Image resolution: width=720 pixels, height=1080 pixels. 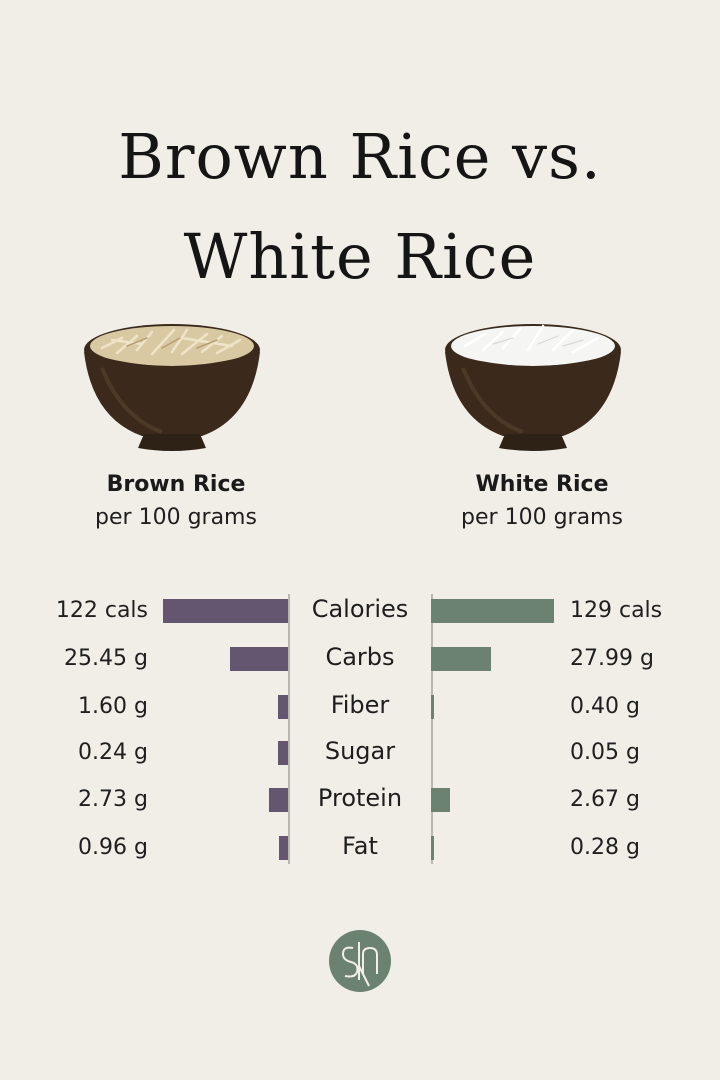 I want to click on white-rice-axis-line, so click(x=432, y=729).